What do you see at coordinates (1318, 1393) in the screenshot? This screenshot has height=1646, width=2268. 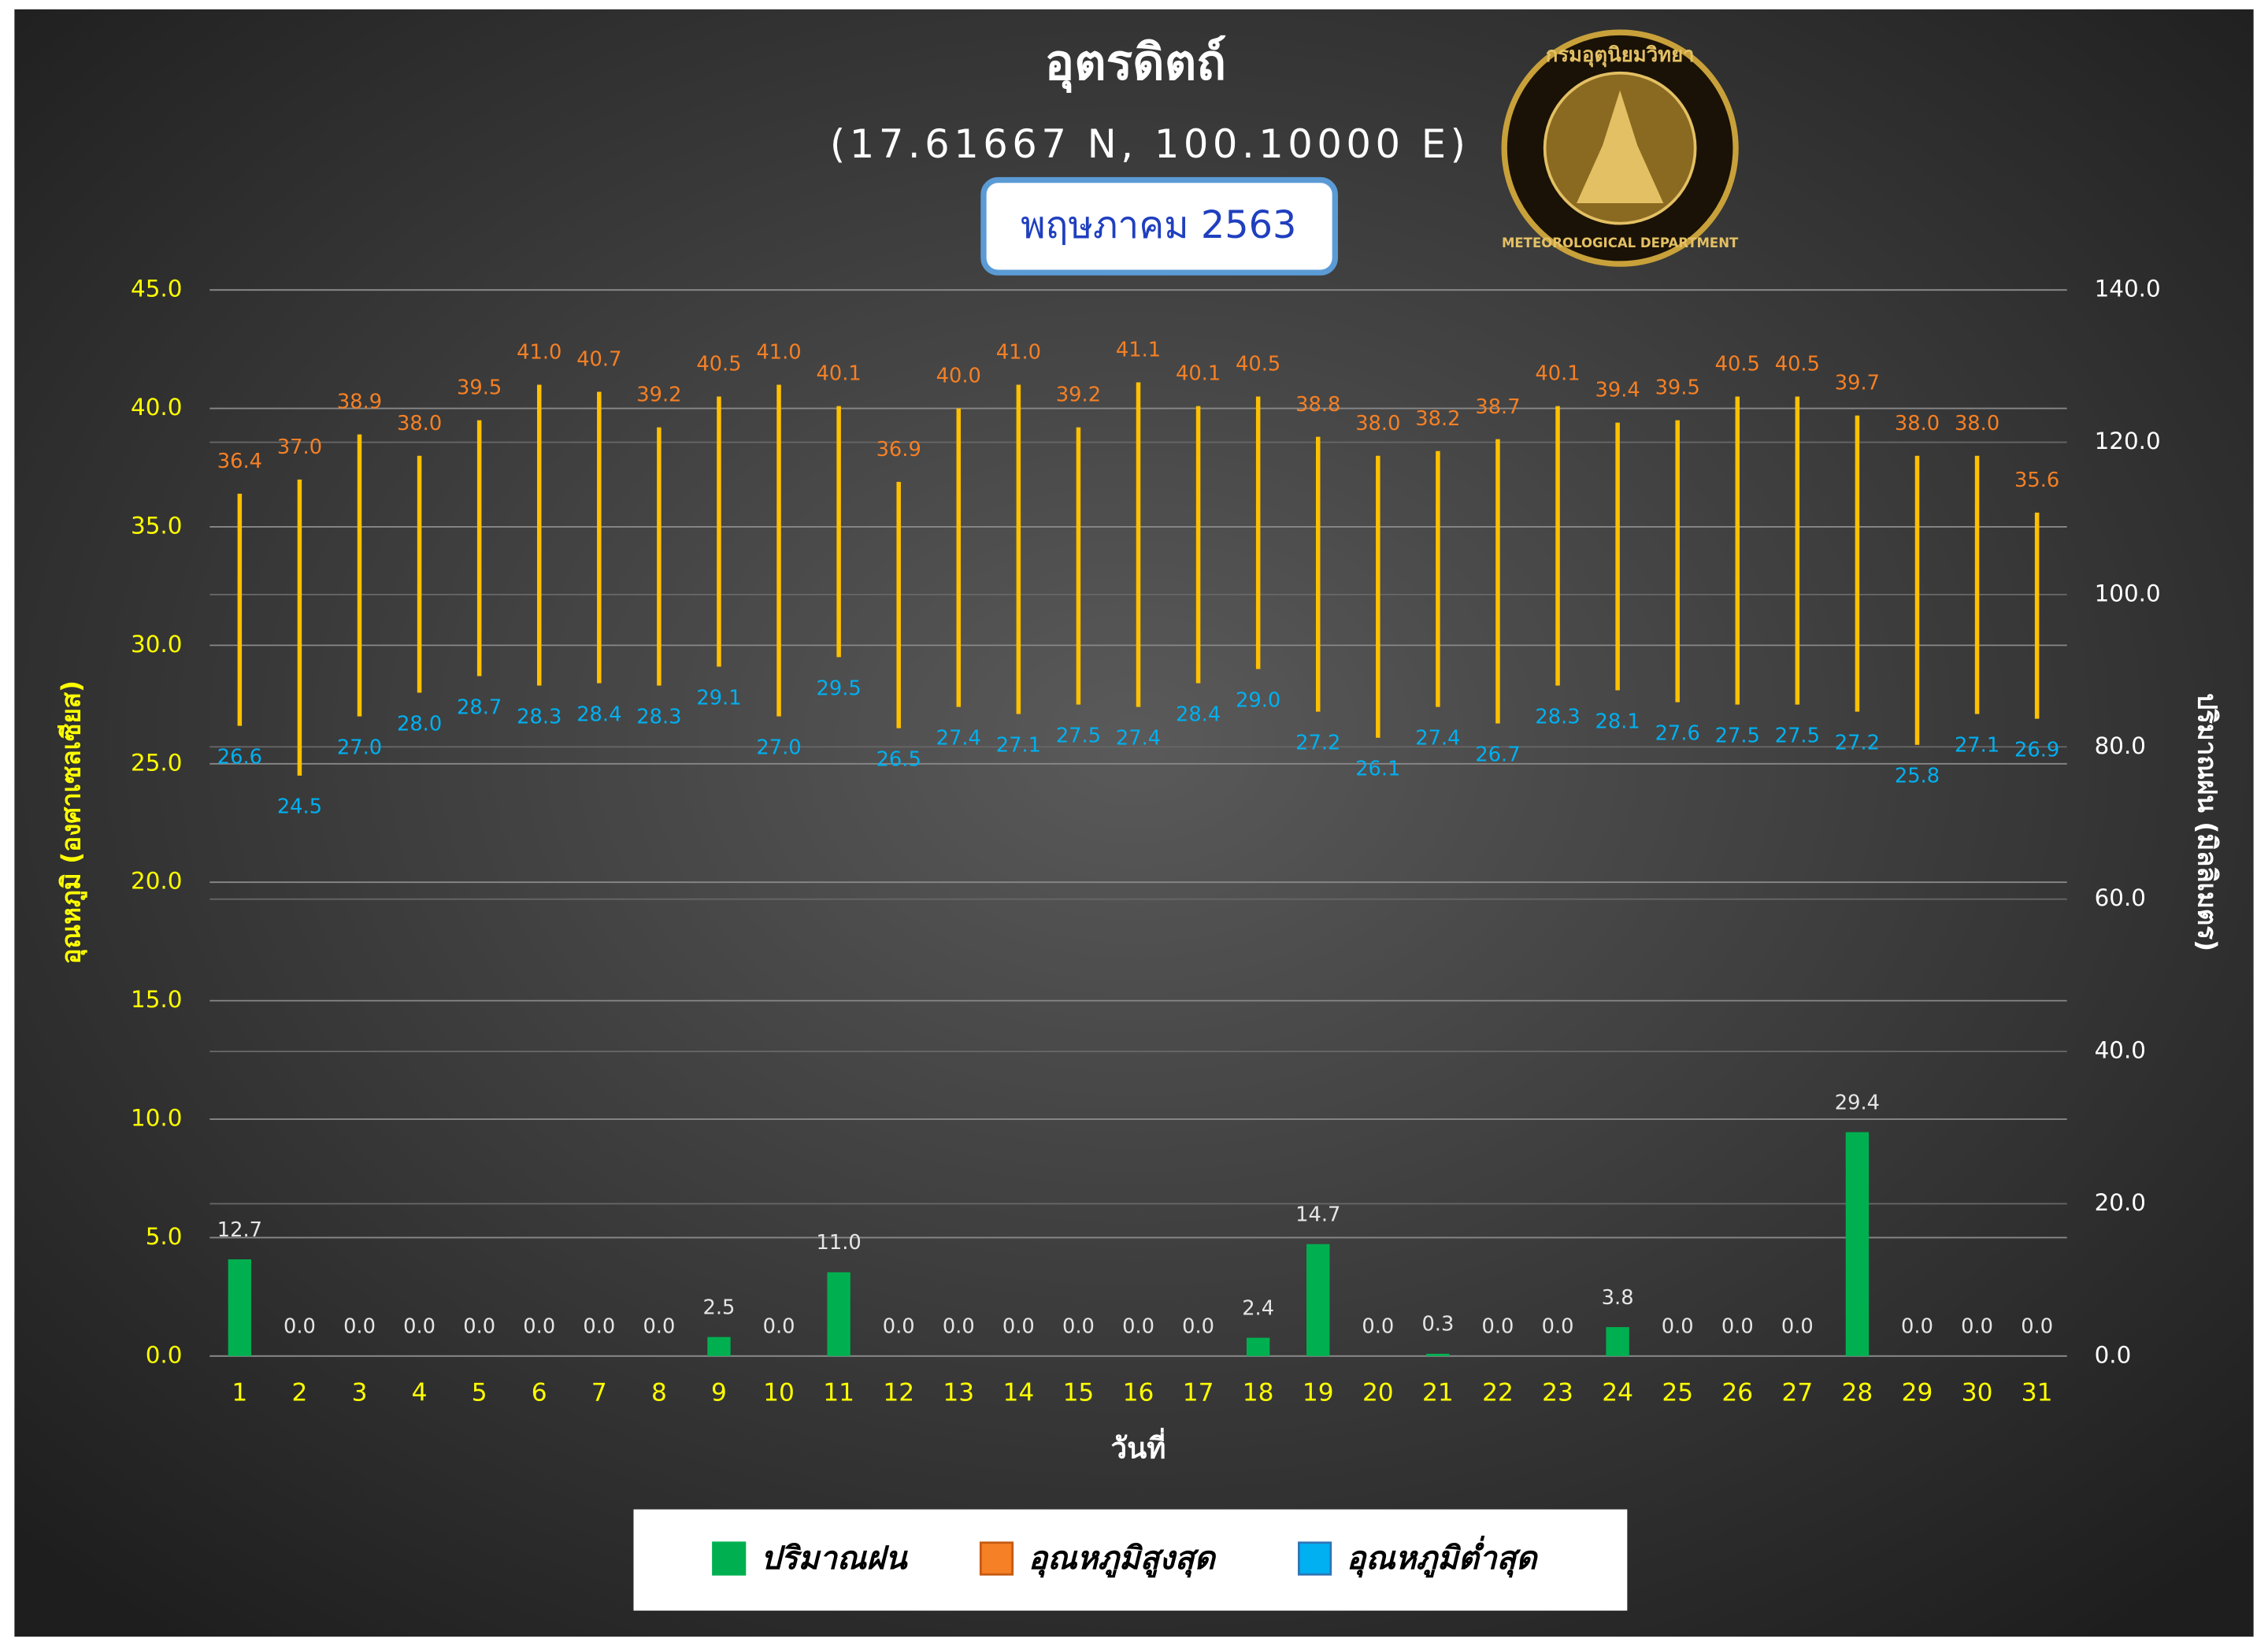 I see `x-tick-label: 19` at bounding box center [1318, 1393].